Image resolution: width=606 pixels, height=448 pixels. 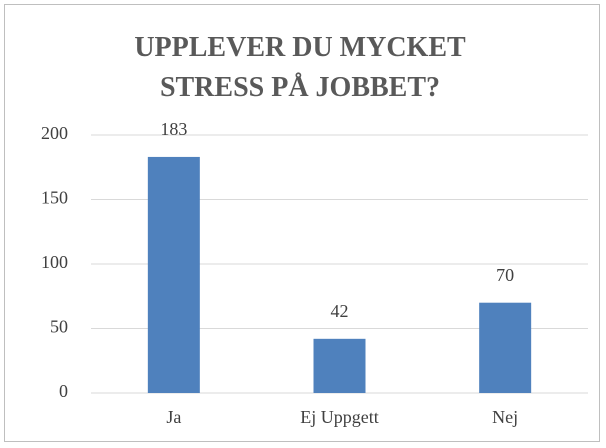 What do you see at coordinates (54, 262) in the screenshot?
I see `y-tick-label: 100` at bounding box center [54, 262].